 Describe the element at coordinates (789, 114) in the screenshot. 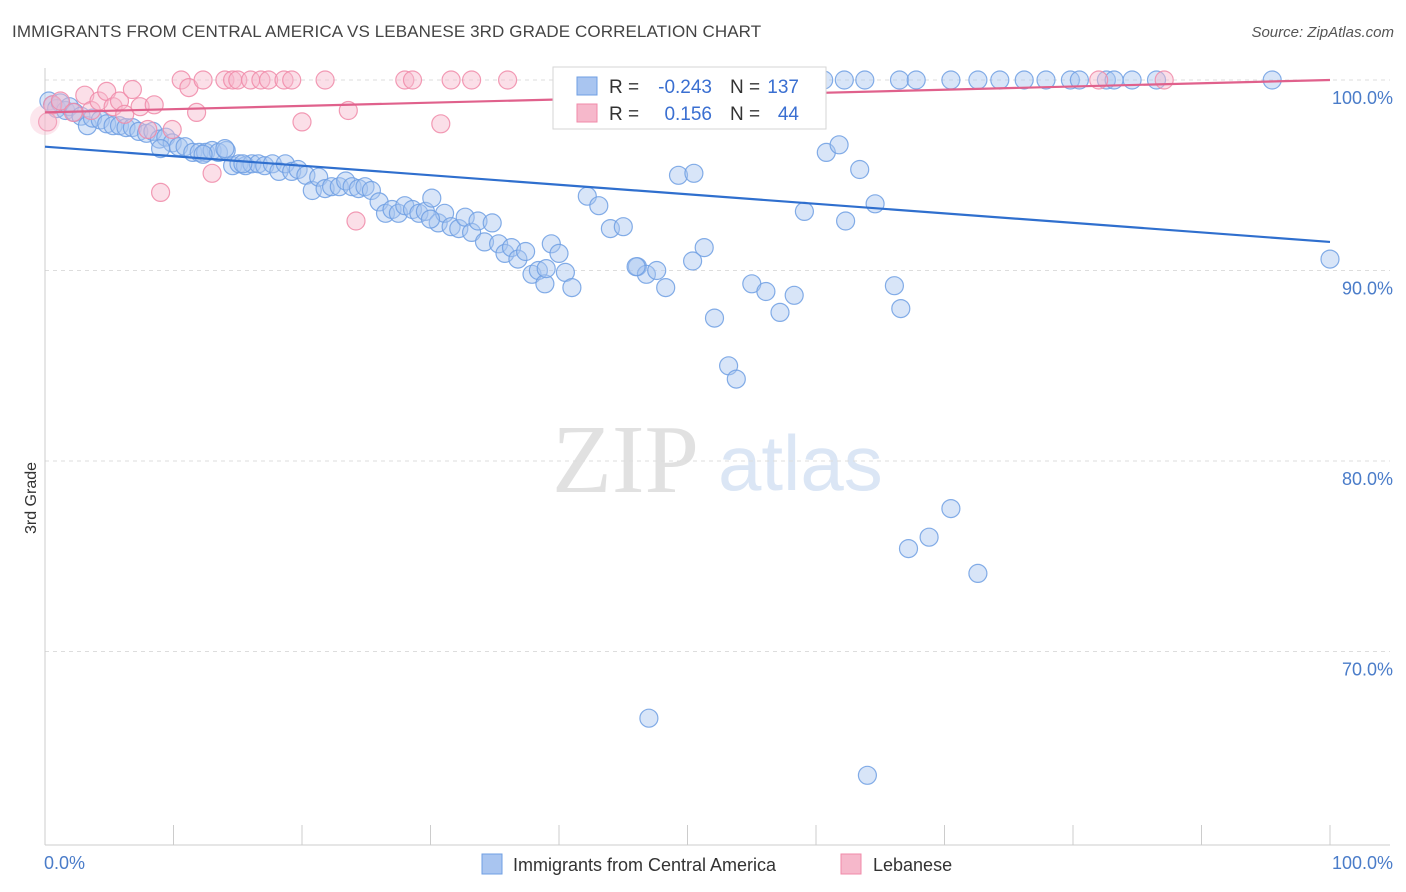

I see `stats-n-value-lebanese: 44` at that location.